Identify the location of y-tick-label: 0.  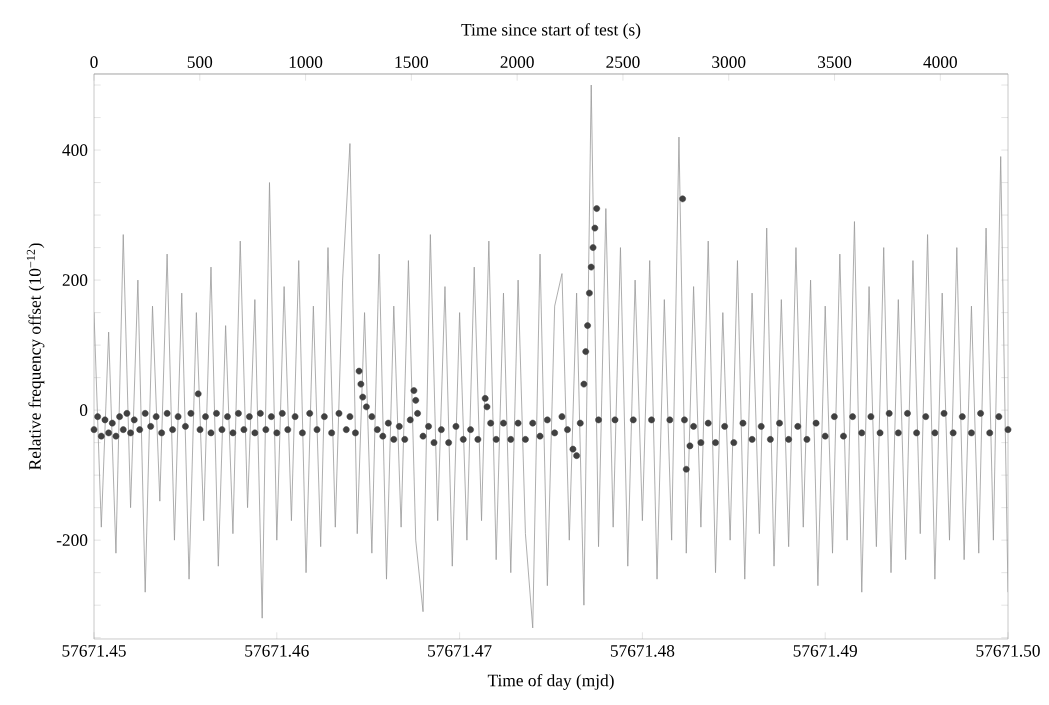
(83, 410).